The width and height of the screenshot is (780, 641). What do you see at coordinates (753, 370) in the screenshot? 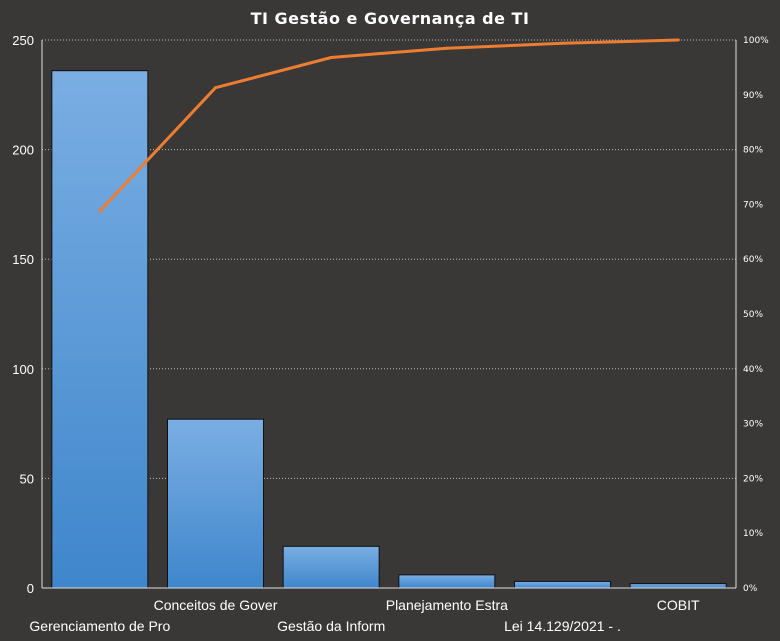
I see `y2-tick-label: 40%` at bounding box center [753, 370].